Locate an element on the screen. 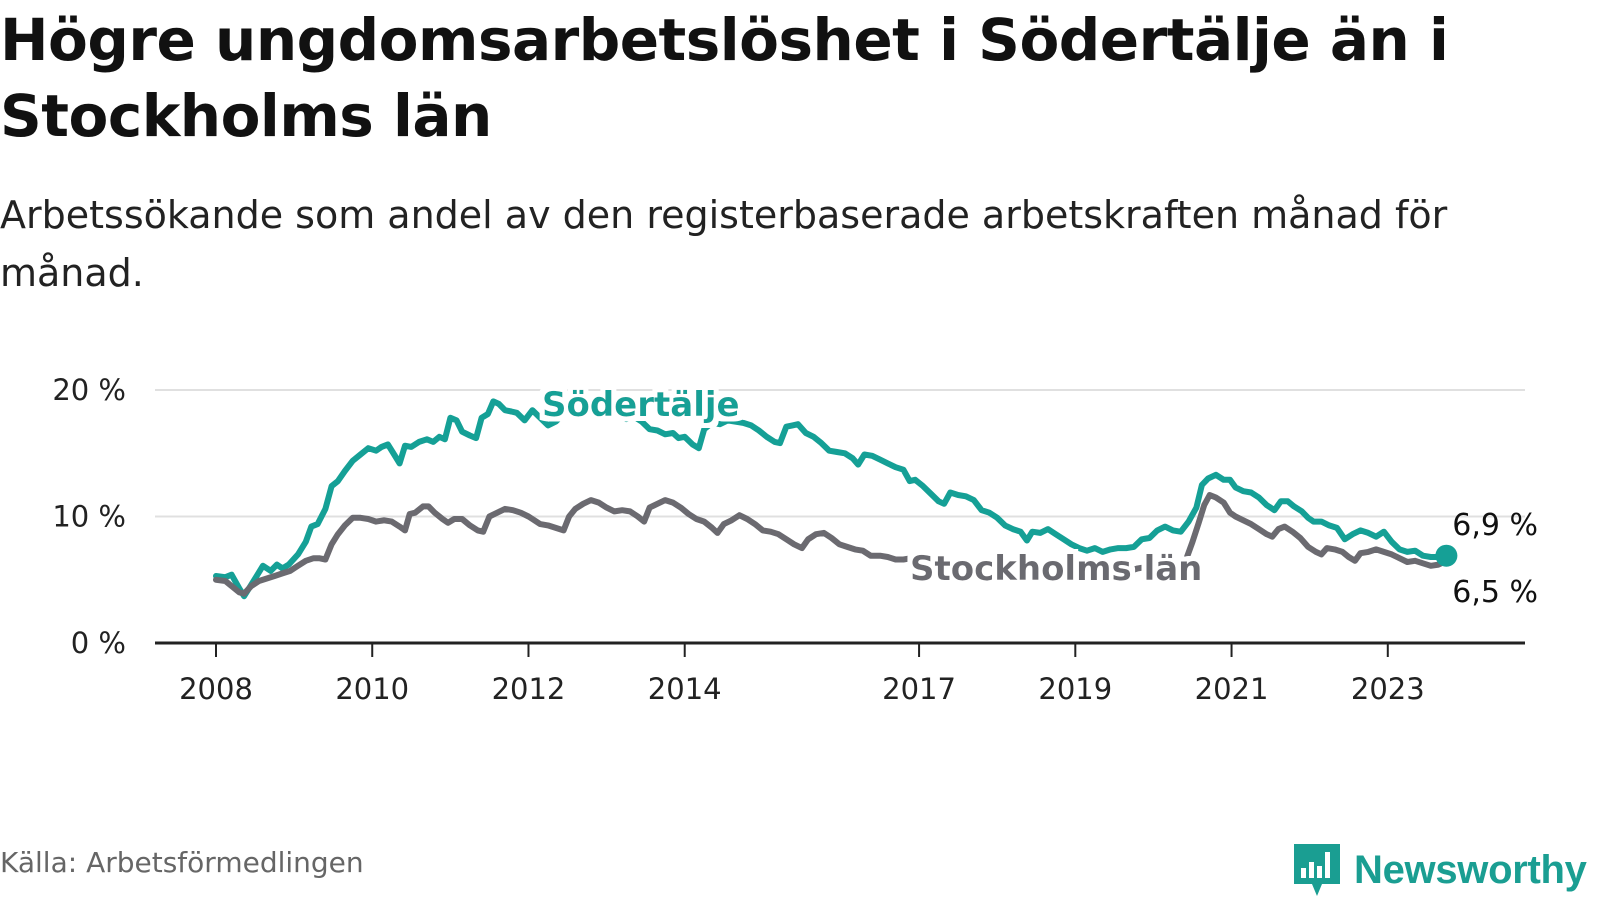  end-value-stockholm: 6,5 % is located at coordinates (1495, 592).